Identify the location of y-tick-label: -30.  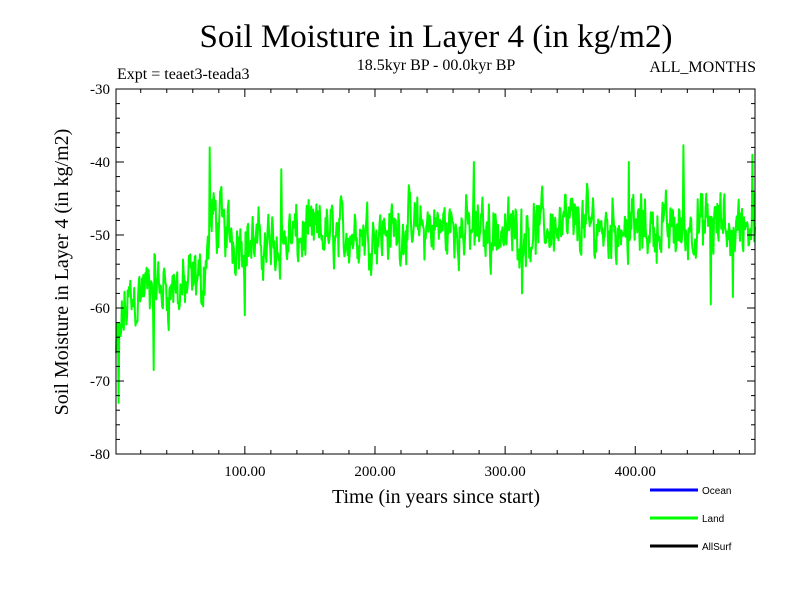
(100, 90).